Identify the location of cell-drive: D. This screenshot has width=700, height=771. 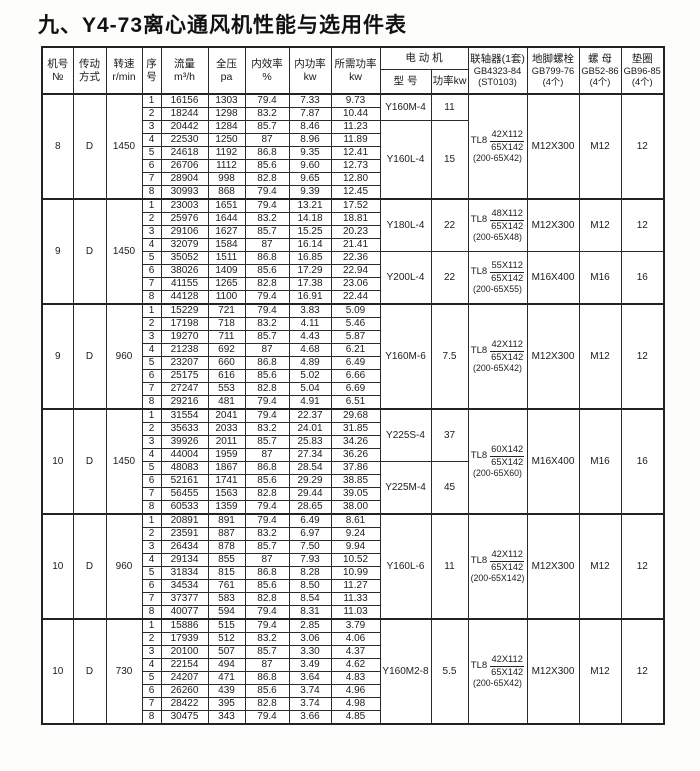
(89, 251).